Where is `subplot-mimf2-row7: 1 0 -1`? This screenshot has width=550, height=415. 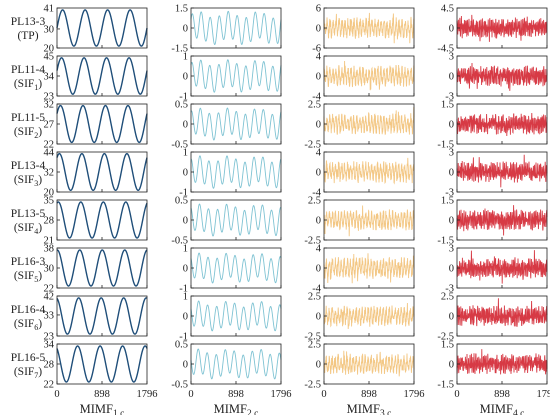
subplot-mimf2-row7: 1 0 -1 is located at coordinates (230, 317).